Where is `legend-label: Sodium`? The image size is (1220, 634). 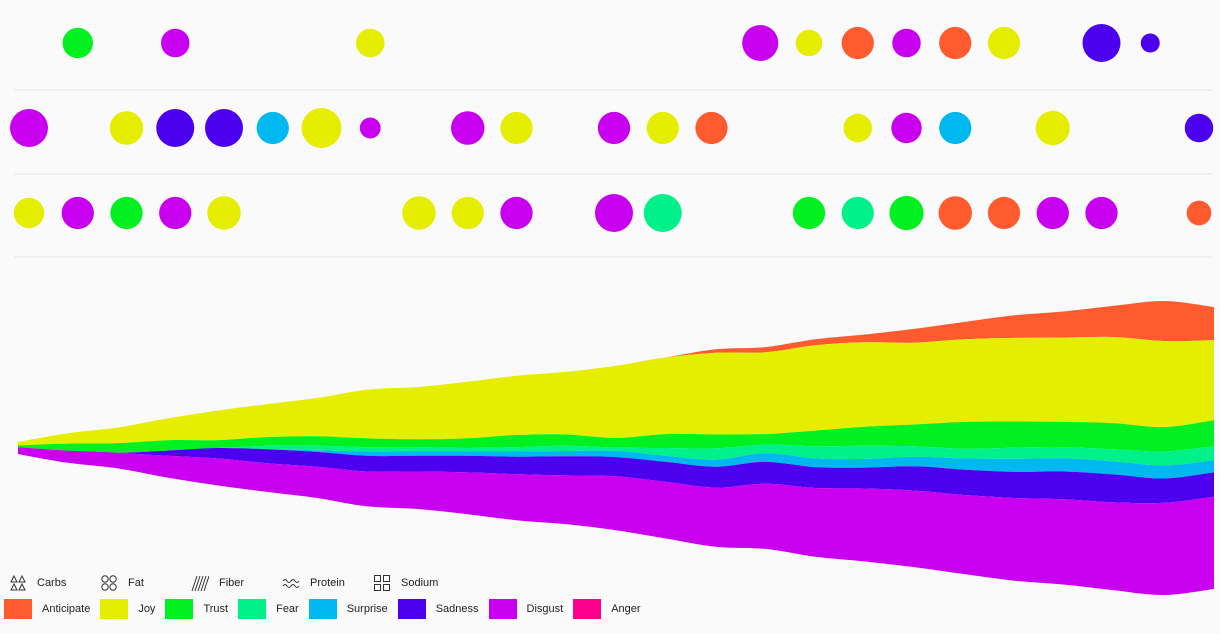
legend-label: Sodium is located at coordinates (420, 583).